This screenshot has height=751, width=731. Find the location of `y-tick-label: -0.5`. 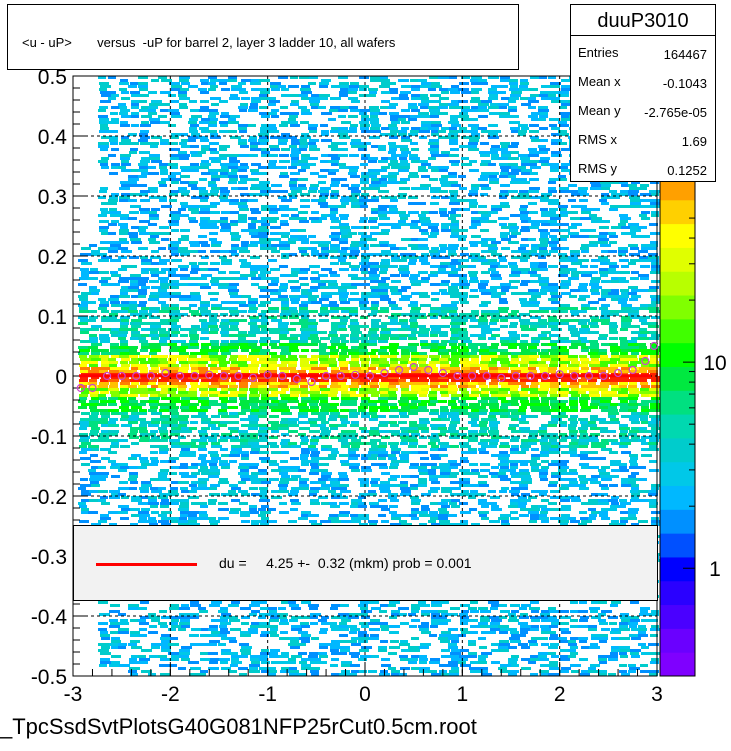

y-tick-label: -0.5 is located at coordinates (49, 677).